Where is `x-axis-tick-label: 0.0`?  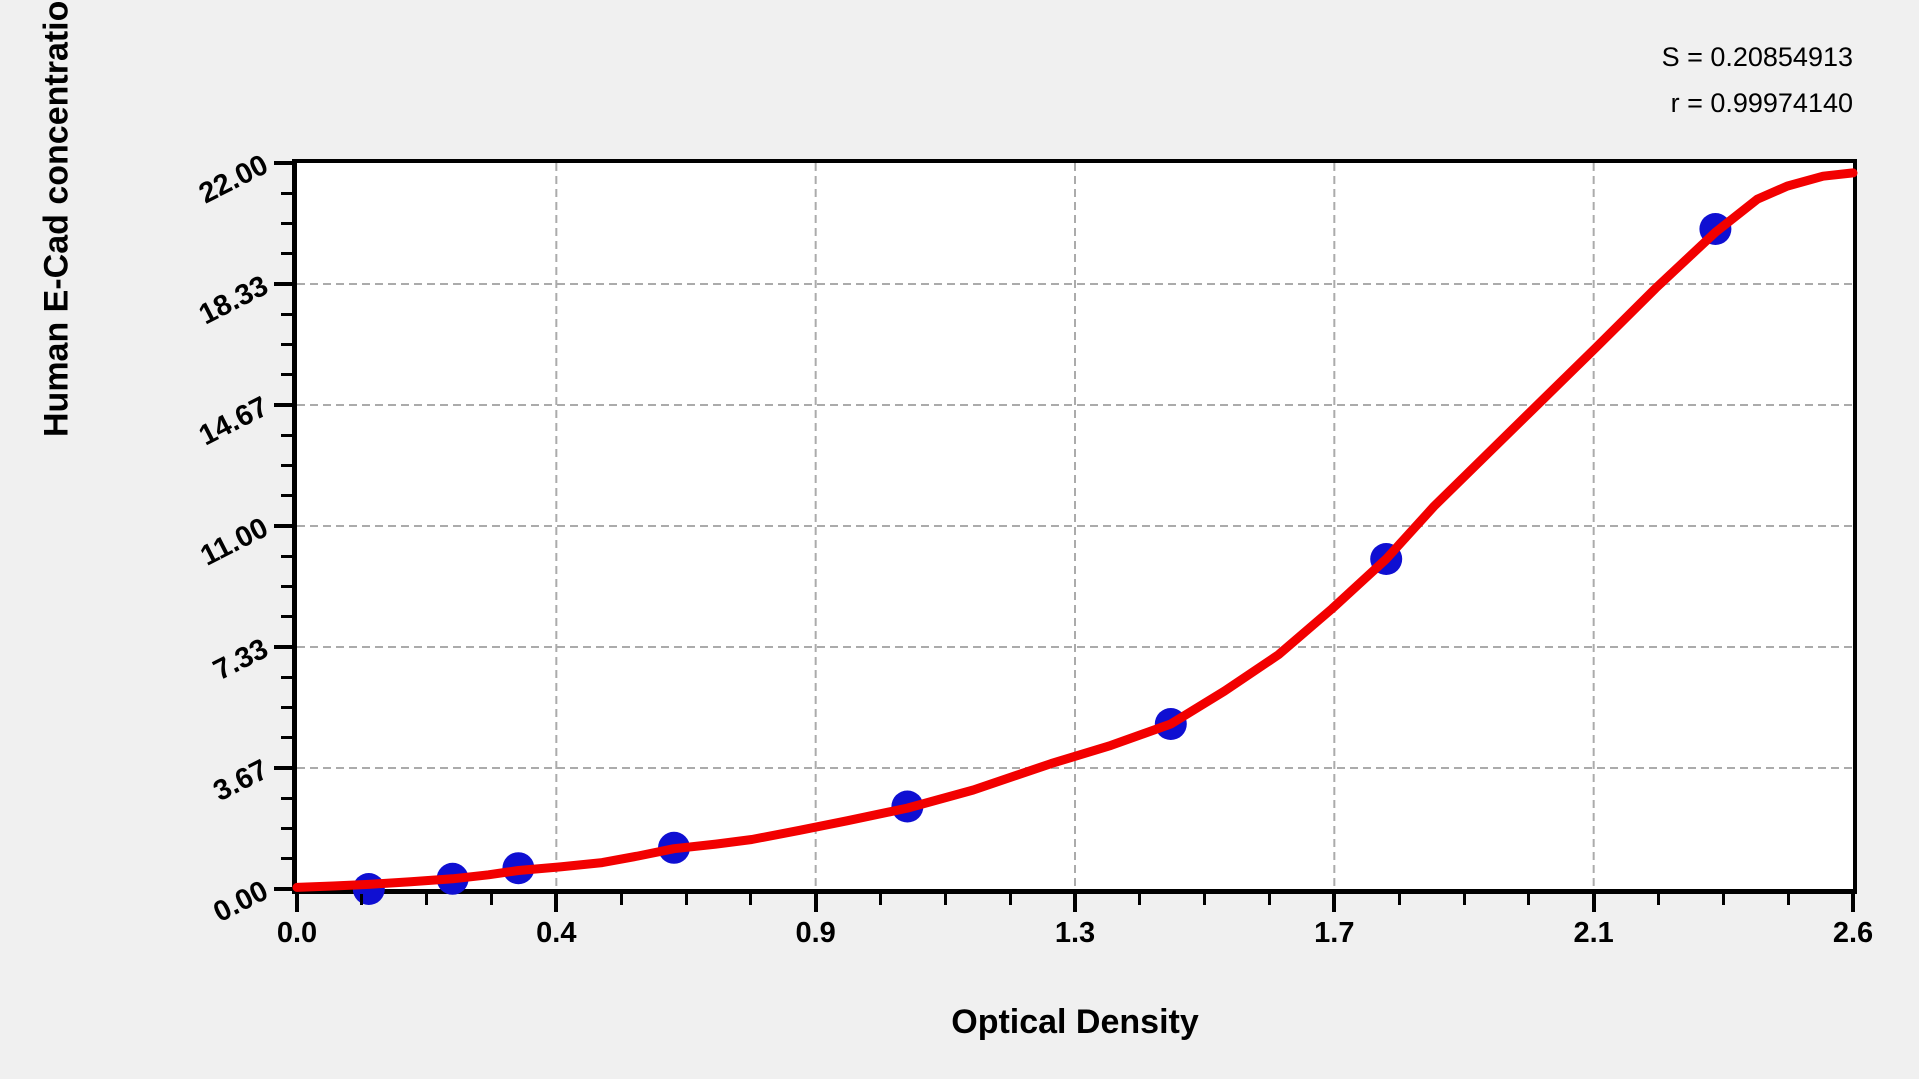 x-axis-tick-label: 0.0 is located at coordinates (297, 933).